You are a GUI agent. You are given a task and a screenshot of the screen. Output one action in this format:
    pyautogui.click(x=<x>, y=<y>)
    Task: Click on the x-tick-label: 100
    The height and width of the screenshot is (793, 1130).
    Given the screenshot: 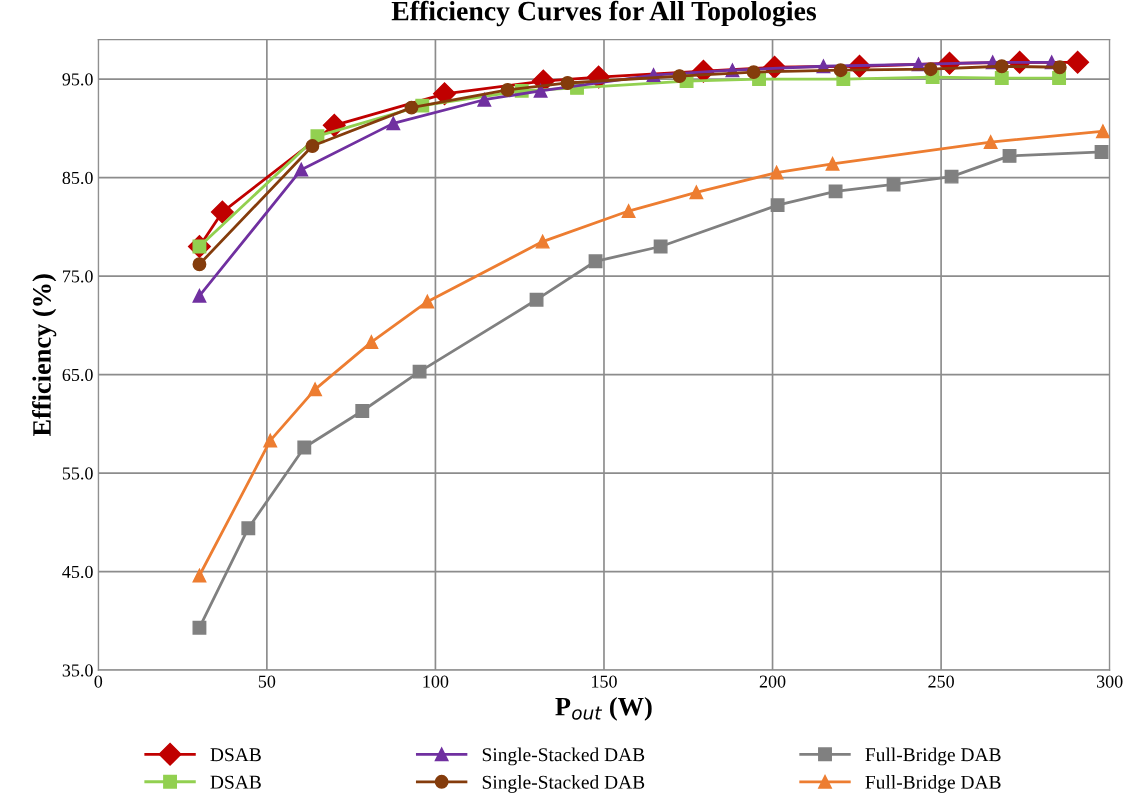 What is the action you would take?
    pyautogui.click(x=436, y=681)
    